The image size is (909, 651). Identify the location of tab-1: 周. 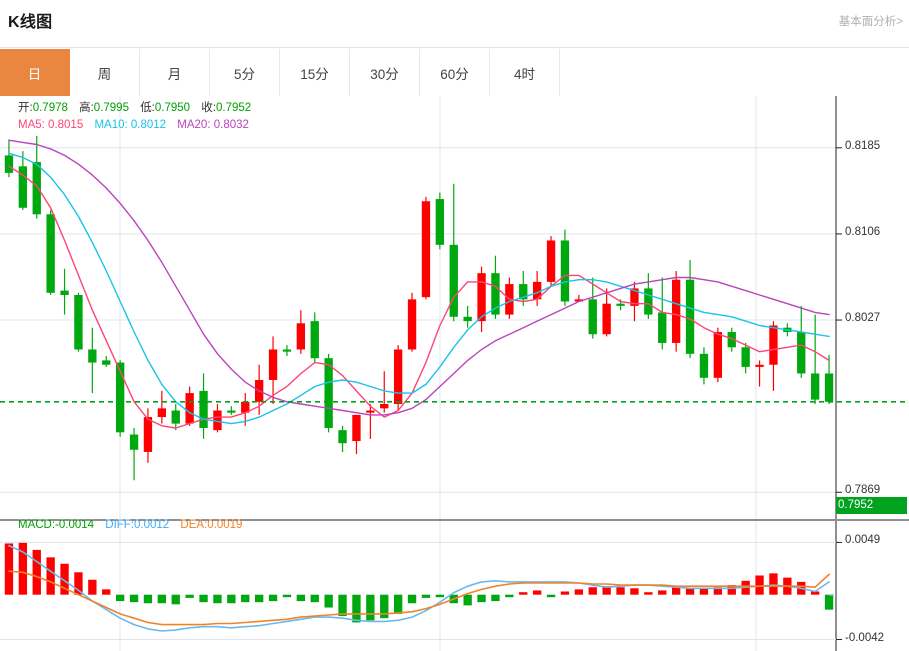
(105, 72).